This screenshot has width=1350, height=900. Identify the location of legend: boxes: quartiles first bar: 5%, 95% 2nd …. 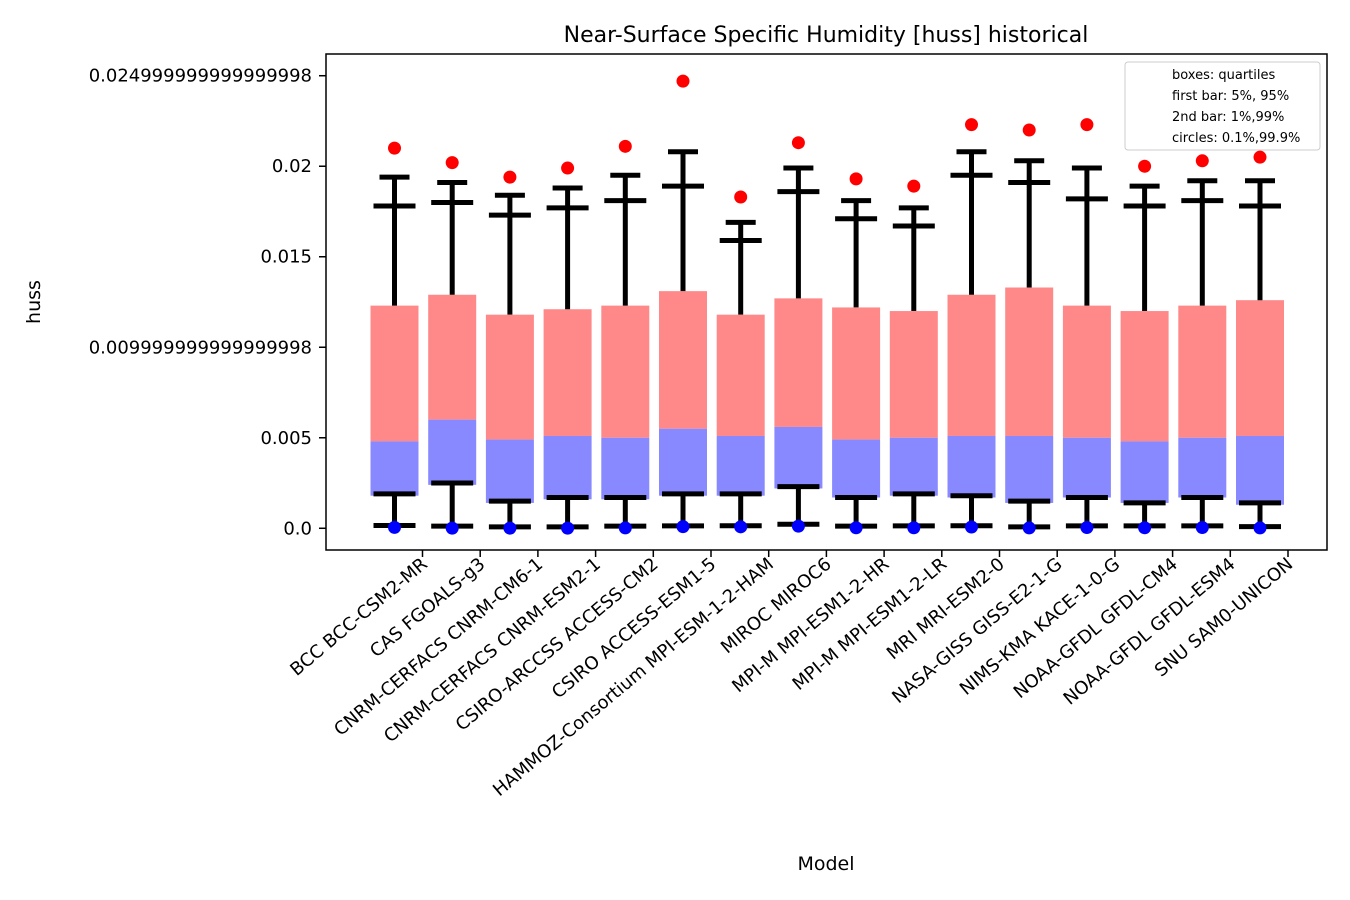
(1222, 106).